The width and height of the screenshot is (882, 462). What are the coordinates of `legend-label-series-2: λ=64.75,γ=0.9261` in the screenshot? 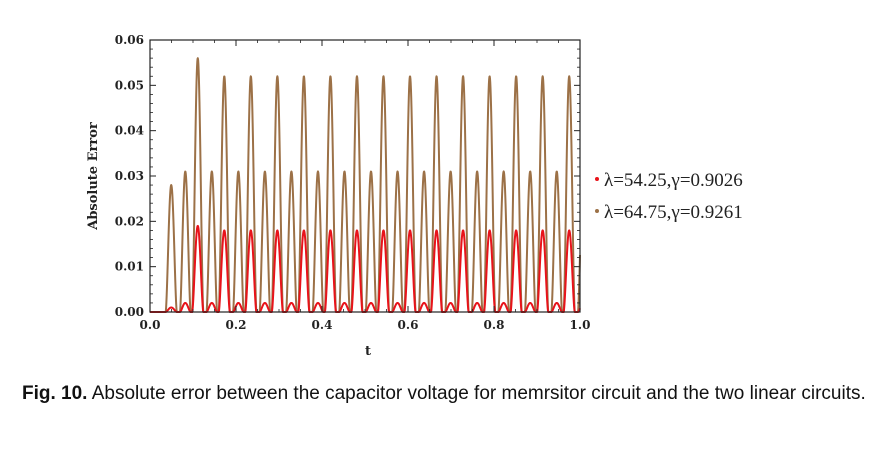 It's located at (673, 212).